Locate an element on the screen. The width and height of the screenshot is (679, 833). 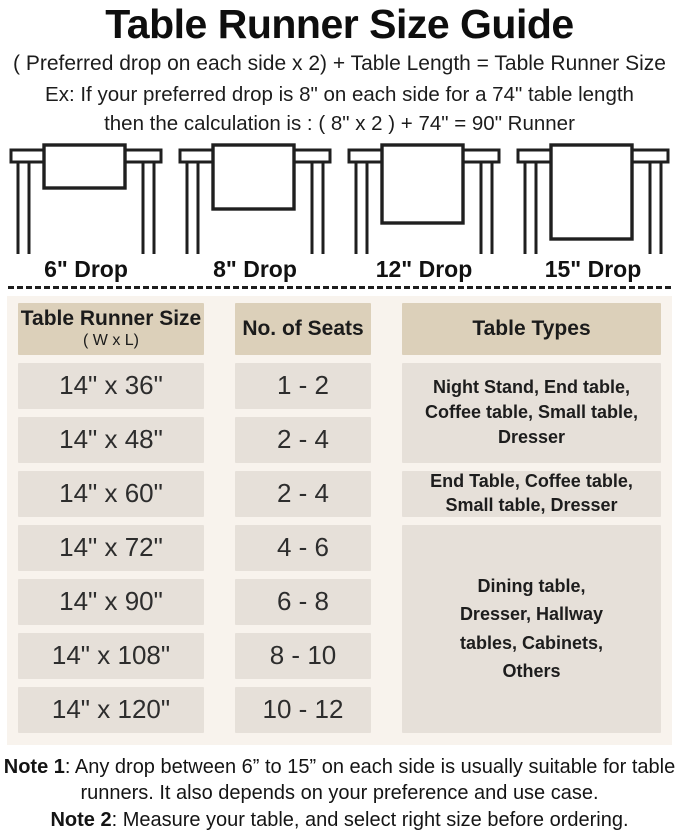
note-2-label: Note 2 is located at coordinates (81, 819).